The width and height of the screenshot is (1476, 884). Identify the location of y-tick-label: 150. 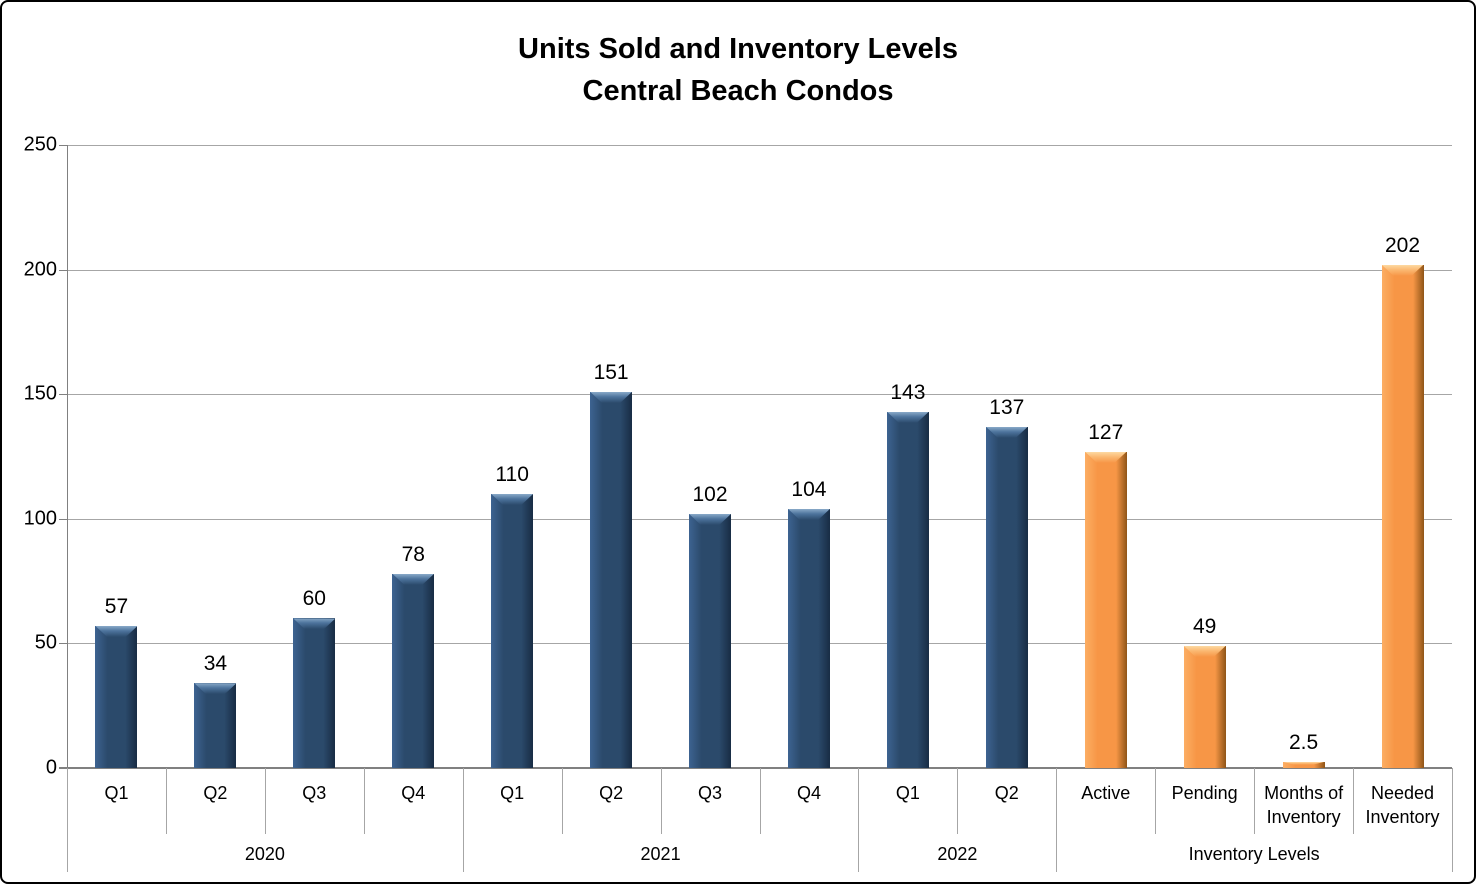
(40, 393).